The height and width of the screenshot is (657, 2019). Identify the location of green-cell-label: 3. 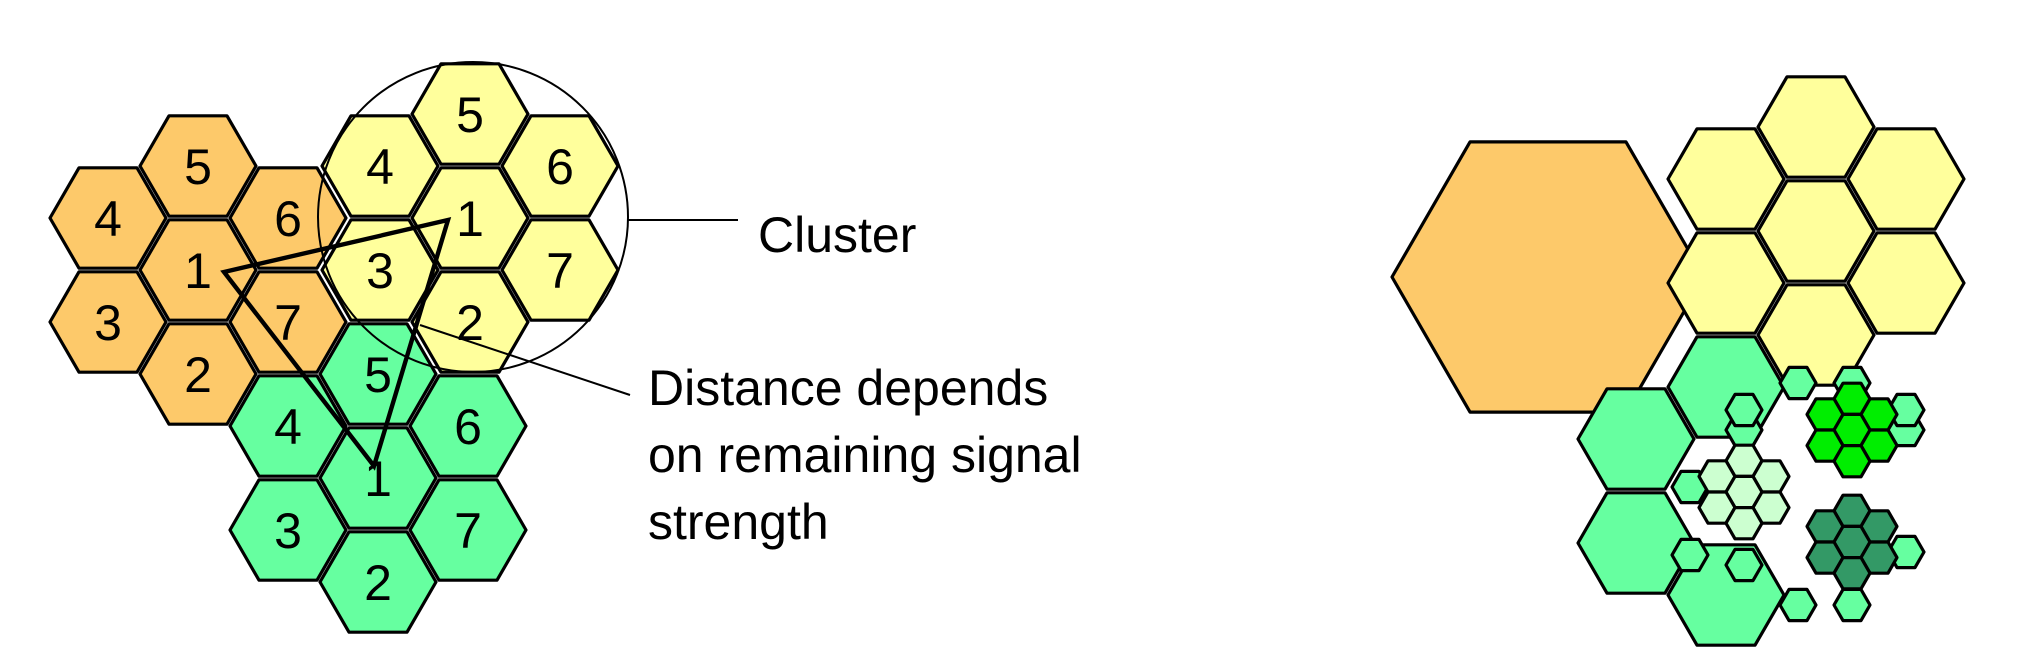
(288, 531).